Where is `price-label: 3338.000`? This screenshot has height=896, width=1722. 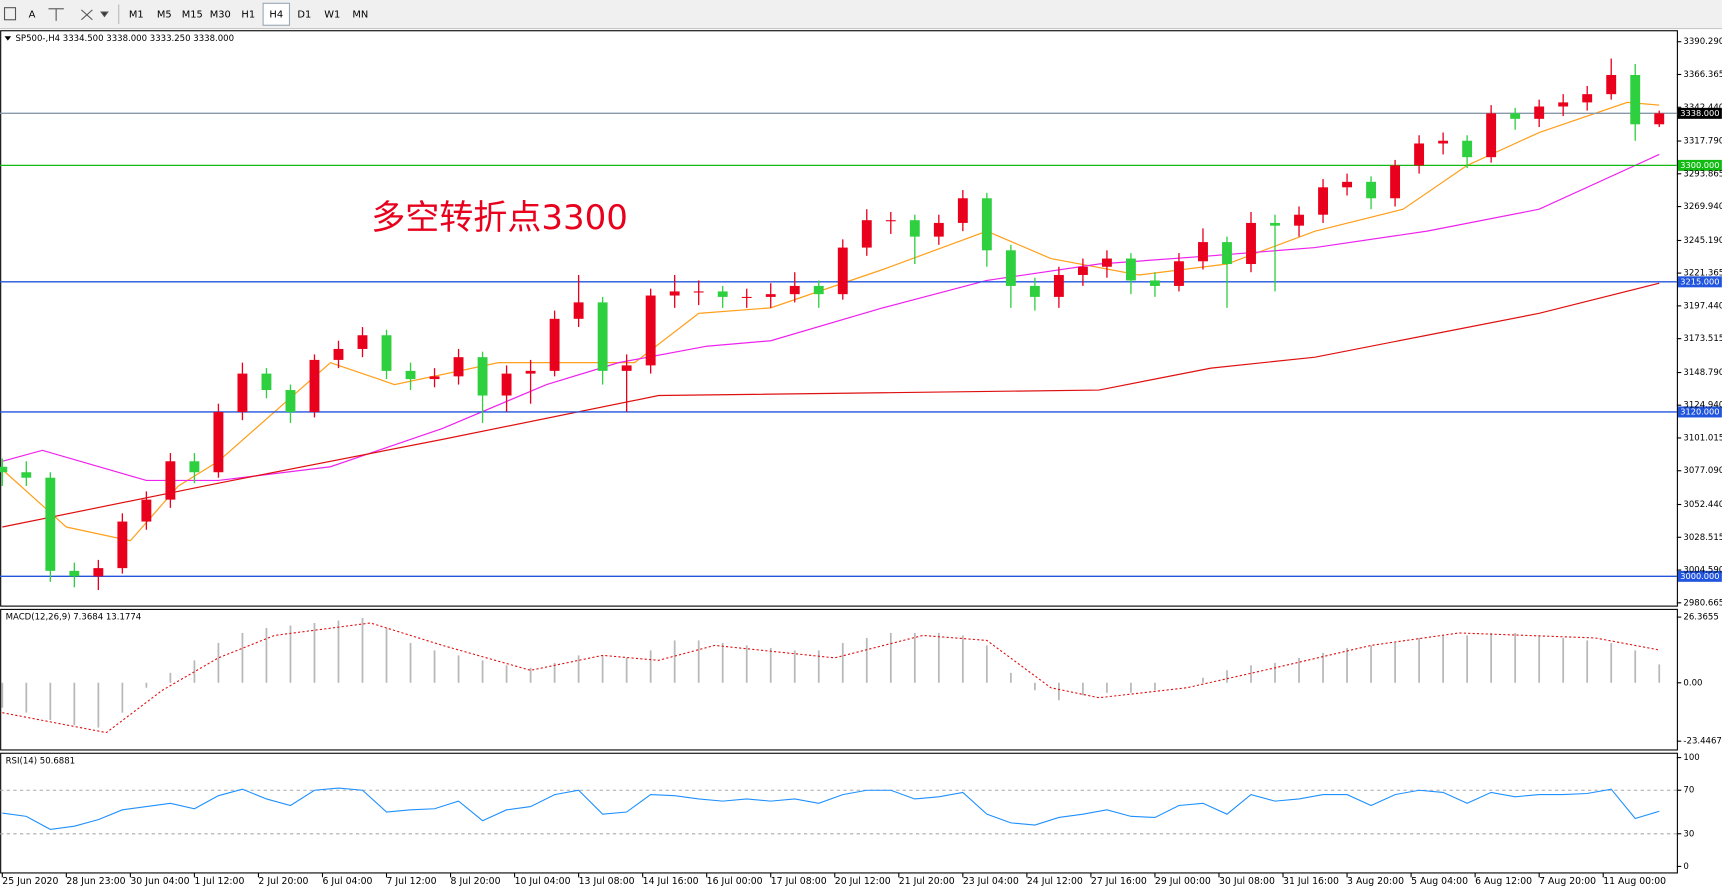 price-label: 3338.000 is located at coordinates (1699, 113).